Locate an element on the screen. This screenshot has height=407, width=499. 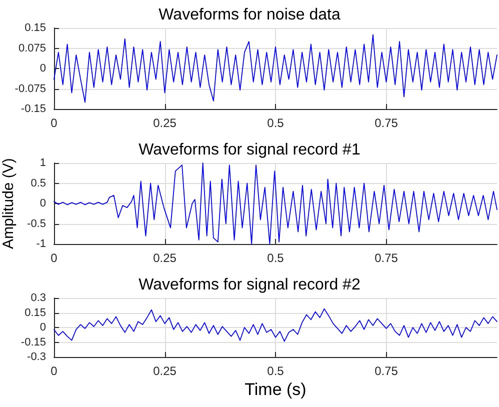
x-axis-title: Time (s) is located at coordinates (275, 389).